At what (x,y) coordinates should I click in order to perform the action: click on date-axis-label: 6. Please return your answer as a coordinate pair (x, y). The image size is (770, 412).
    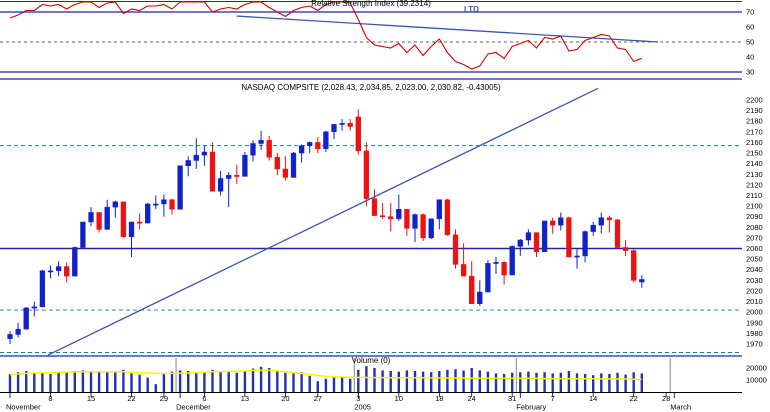
    Looking at the image, I should click on (204, 398).